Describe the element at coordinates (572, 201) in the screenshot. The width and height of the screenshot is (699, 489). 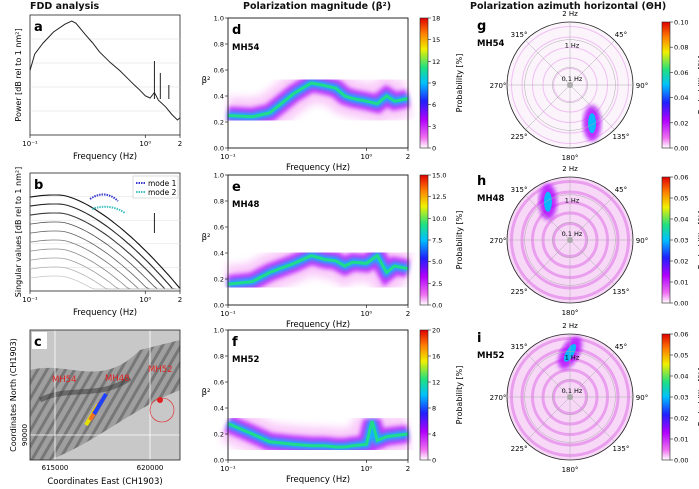
I see `polar-ring-label-1hz: 1 Hz` at that location.